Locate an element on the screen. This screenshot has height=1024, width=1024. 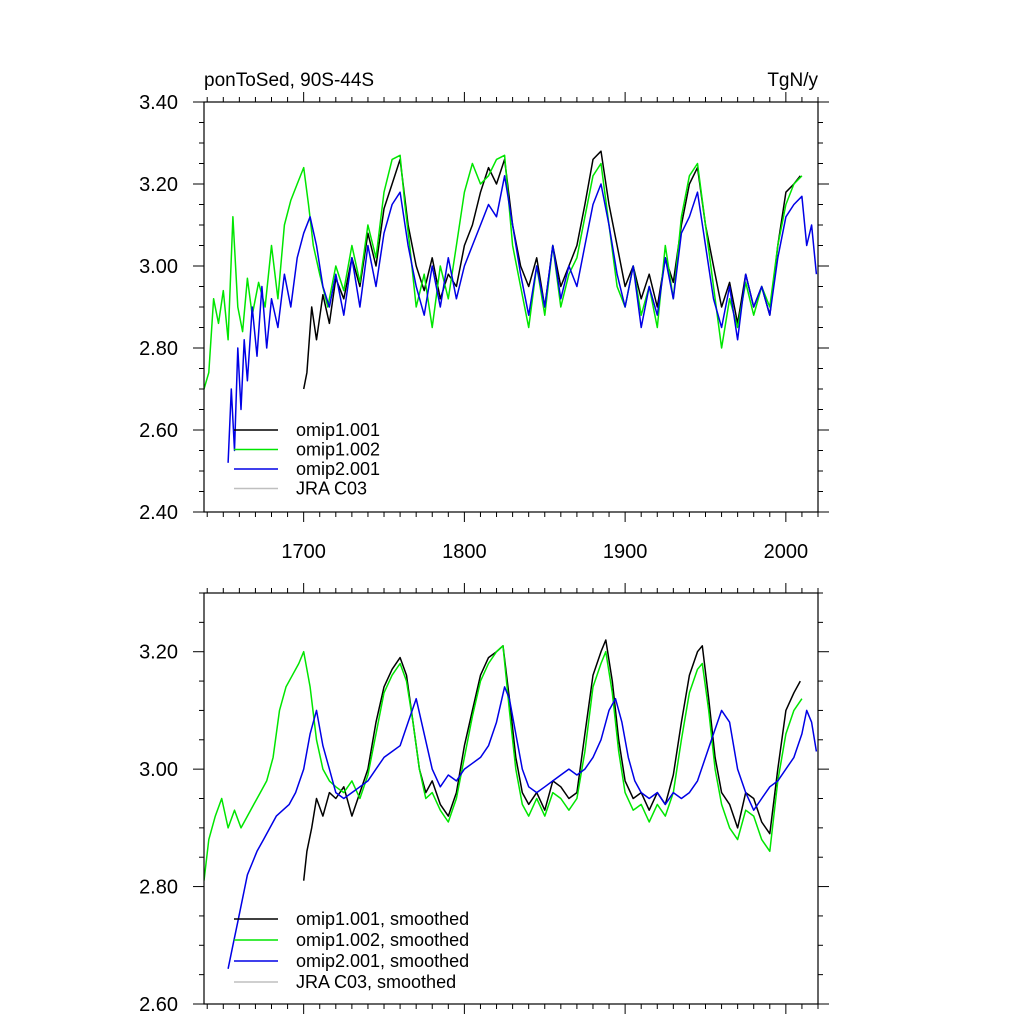
legend-label-bottom-3: JRA C03, smoothed is located at coordinates (376, 982).